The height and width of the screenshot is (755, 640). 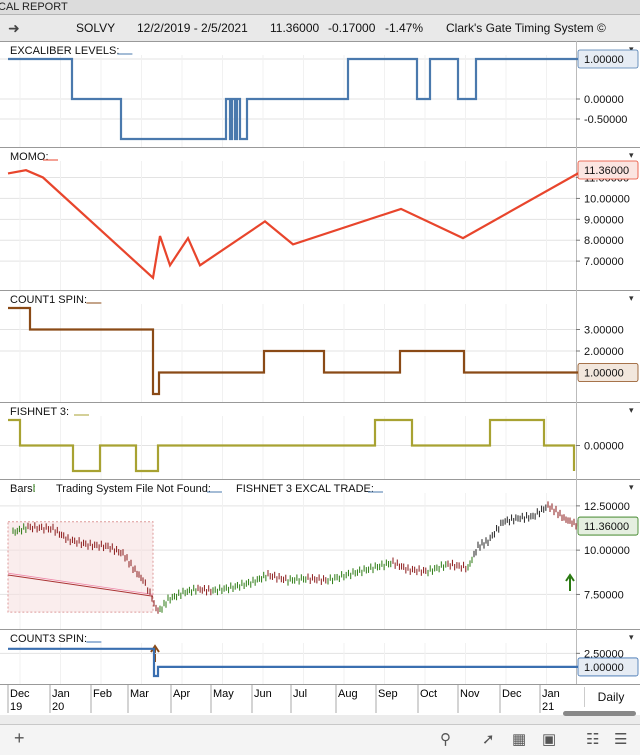 I want to click on series-line-count3, so click(x=296, y=662).